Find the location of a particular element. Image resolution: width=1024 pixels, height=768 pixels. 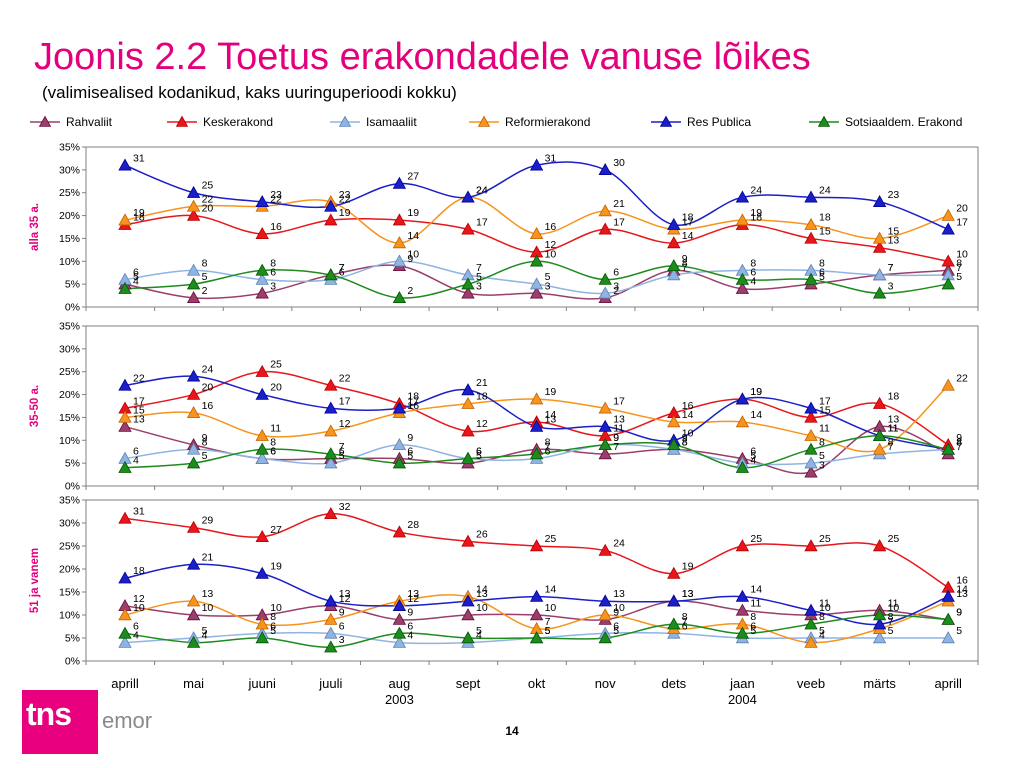

data-label: 27 is located at coordinates (413, 177).